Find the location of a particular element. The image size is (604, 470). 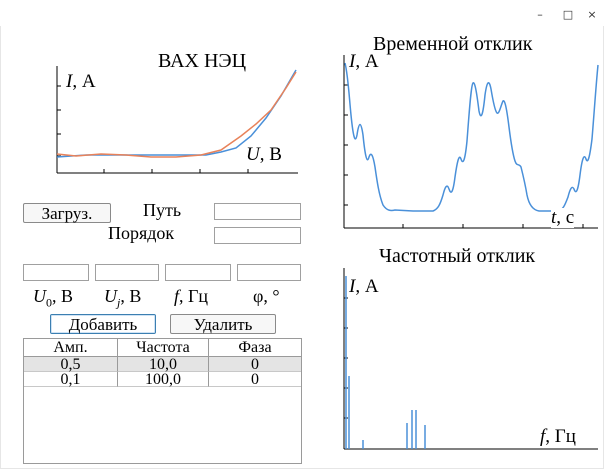

table-cell: 100,0 is located at coordinates (163, 380).